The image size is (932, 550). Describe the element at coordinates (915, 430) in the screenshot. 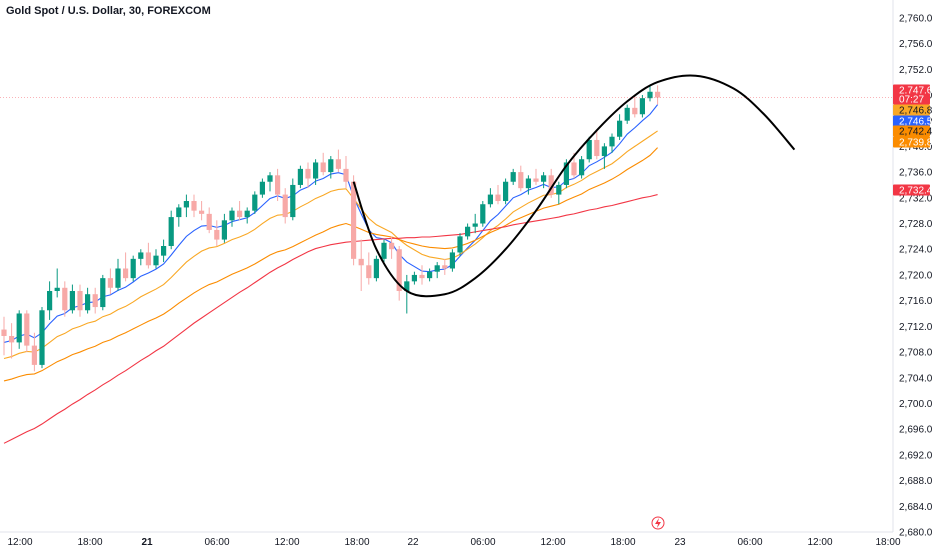

I see `y-tick-label: 2,696.00` at that location.